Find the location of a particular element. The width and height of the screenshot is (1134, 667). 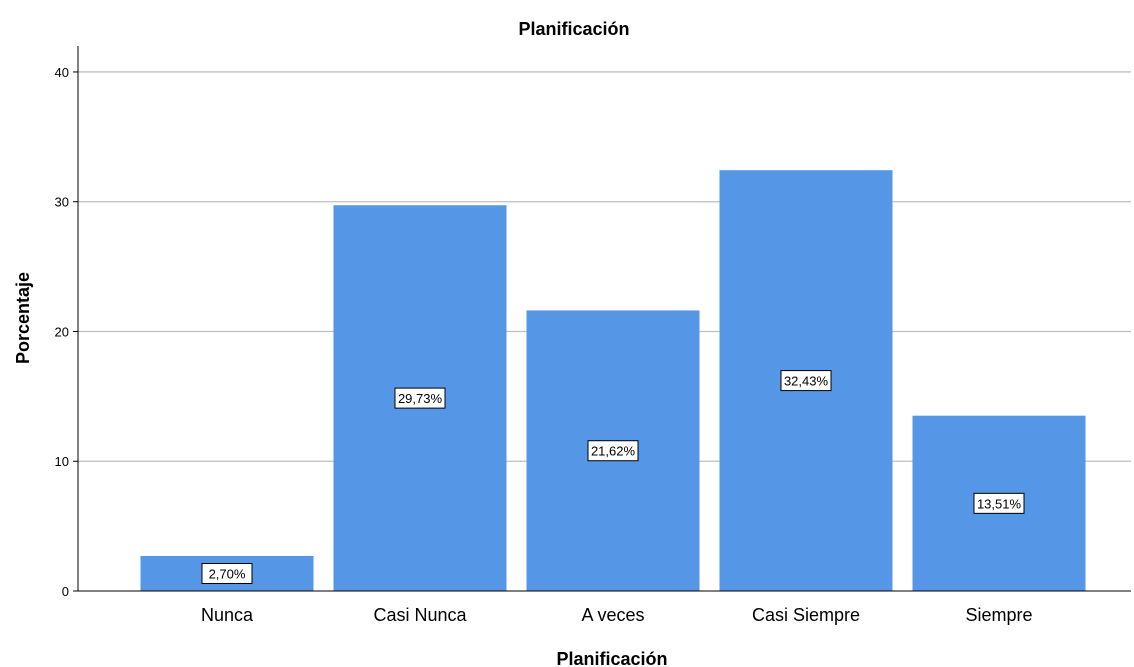

data-label-text: 2,70% is located at coordinates (227, 573).